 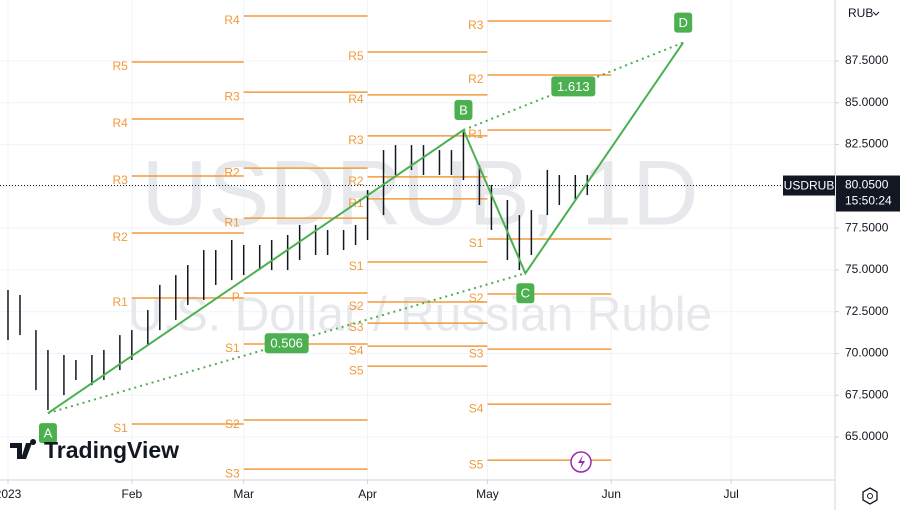 I want to click on x-tick-label: Apr, so click(x=367, y=494).